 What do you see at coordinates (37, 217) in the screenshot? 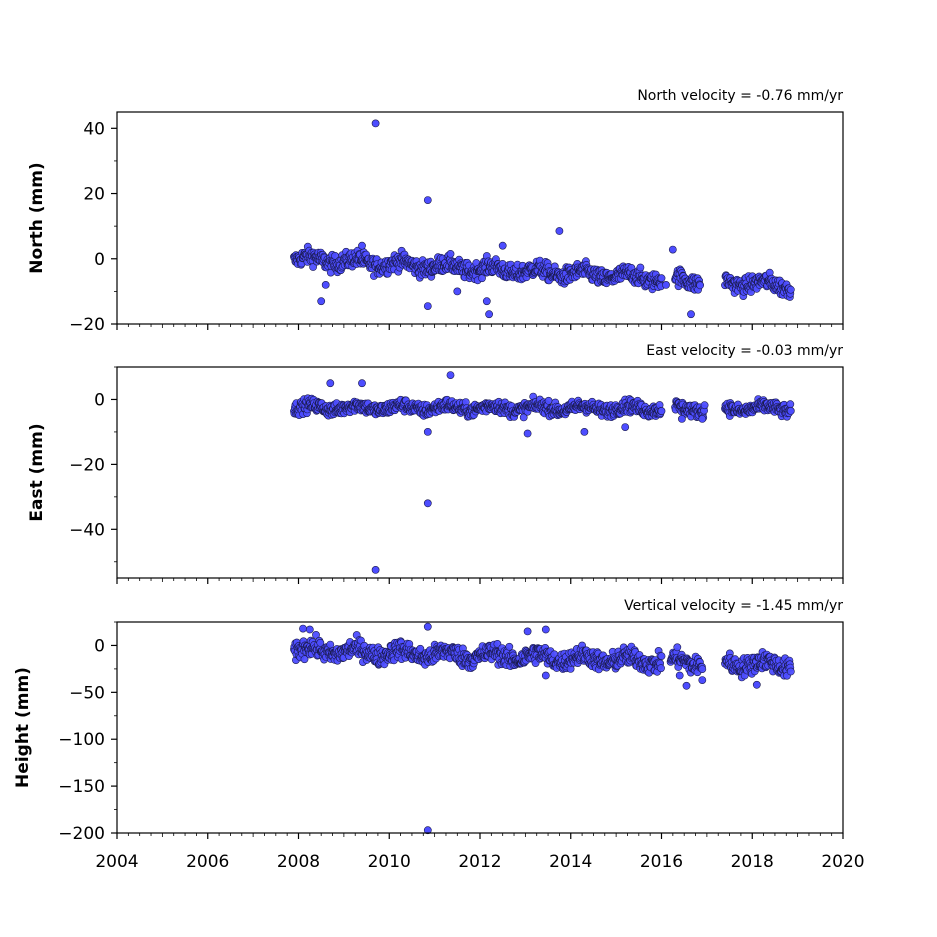
I see `north-ylabel: North (mm)` at bounding box center [37, 217].